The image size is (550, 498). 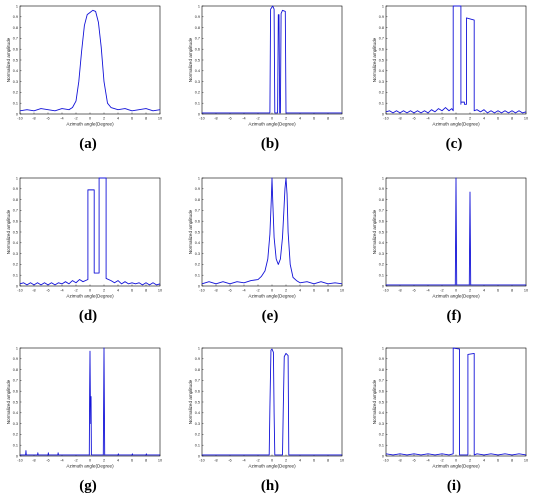 What do you see at coordinates (454, 316) in the screenshot?
I see `panel-label: (f)` at bounding box center [454, 316].